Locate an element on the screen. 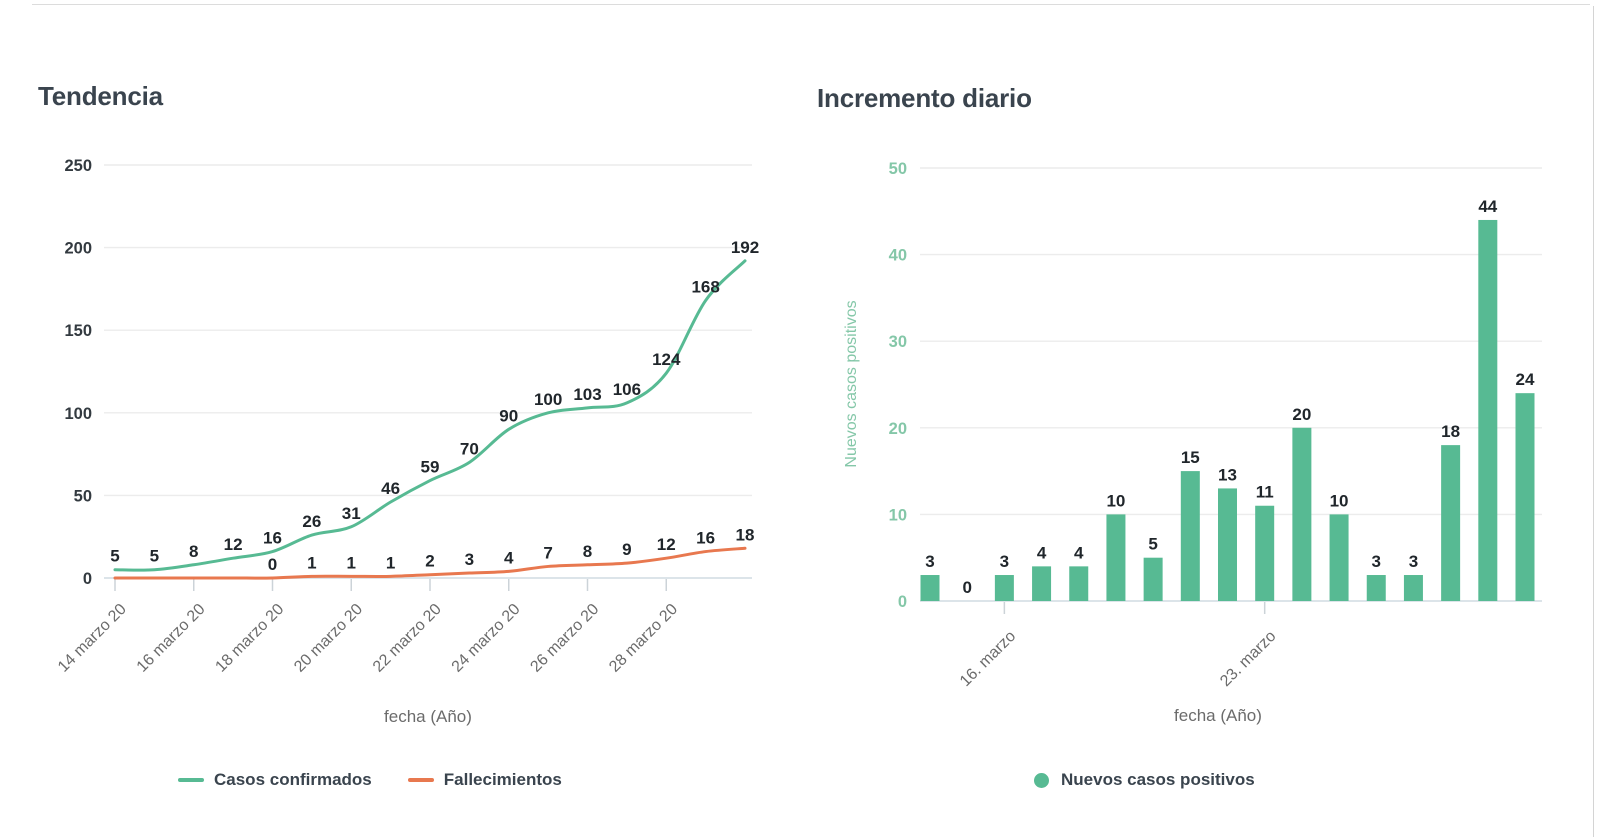 The width and height of the screenshot is (1600, 837). line-fallecimientos is located at coordinates (430, 563).